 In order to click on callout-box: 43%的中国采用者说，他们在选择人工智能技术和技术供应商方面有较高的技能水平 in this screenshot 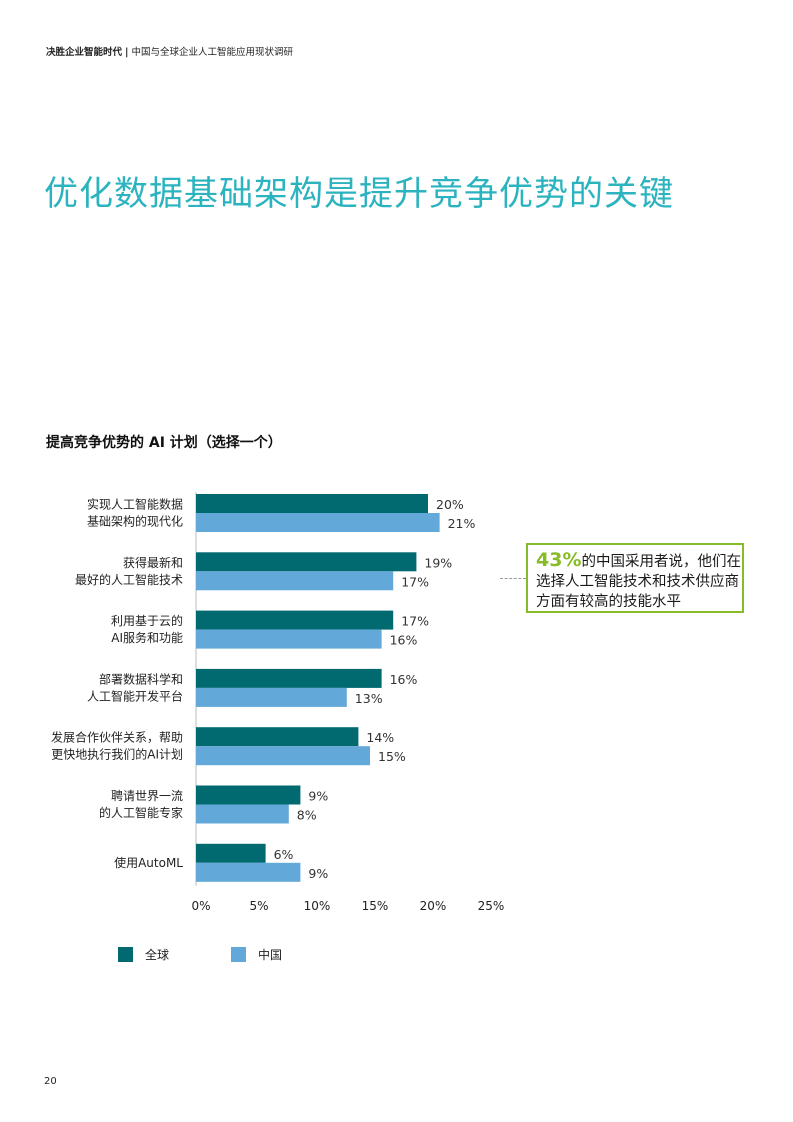, I will do `click(635, 578)`.